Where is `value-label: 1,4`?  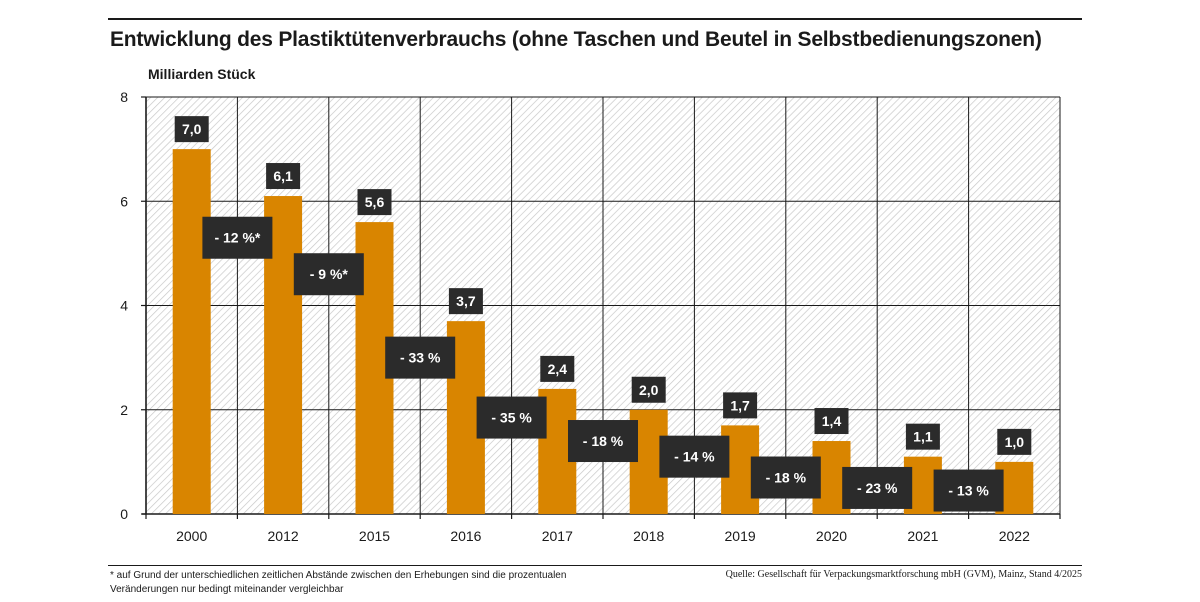
value-label: 1,4 is located at coordinates (832, 421).